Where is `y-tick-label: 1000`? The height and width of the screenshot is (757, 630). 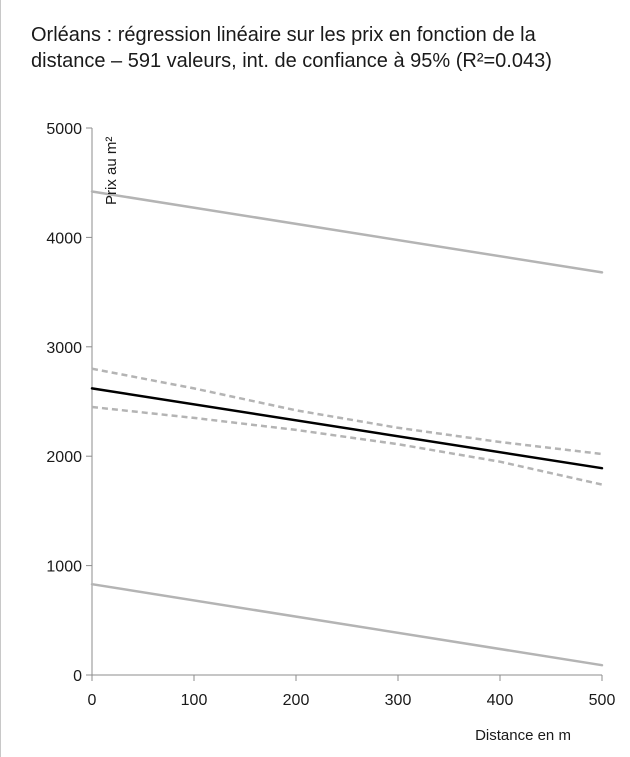
y-tick-label: 1000 is located at coordinates (64, 567).